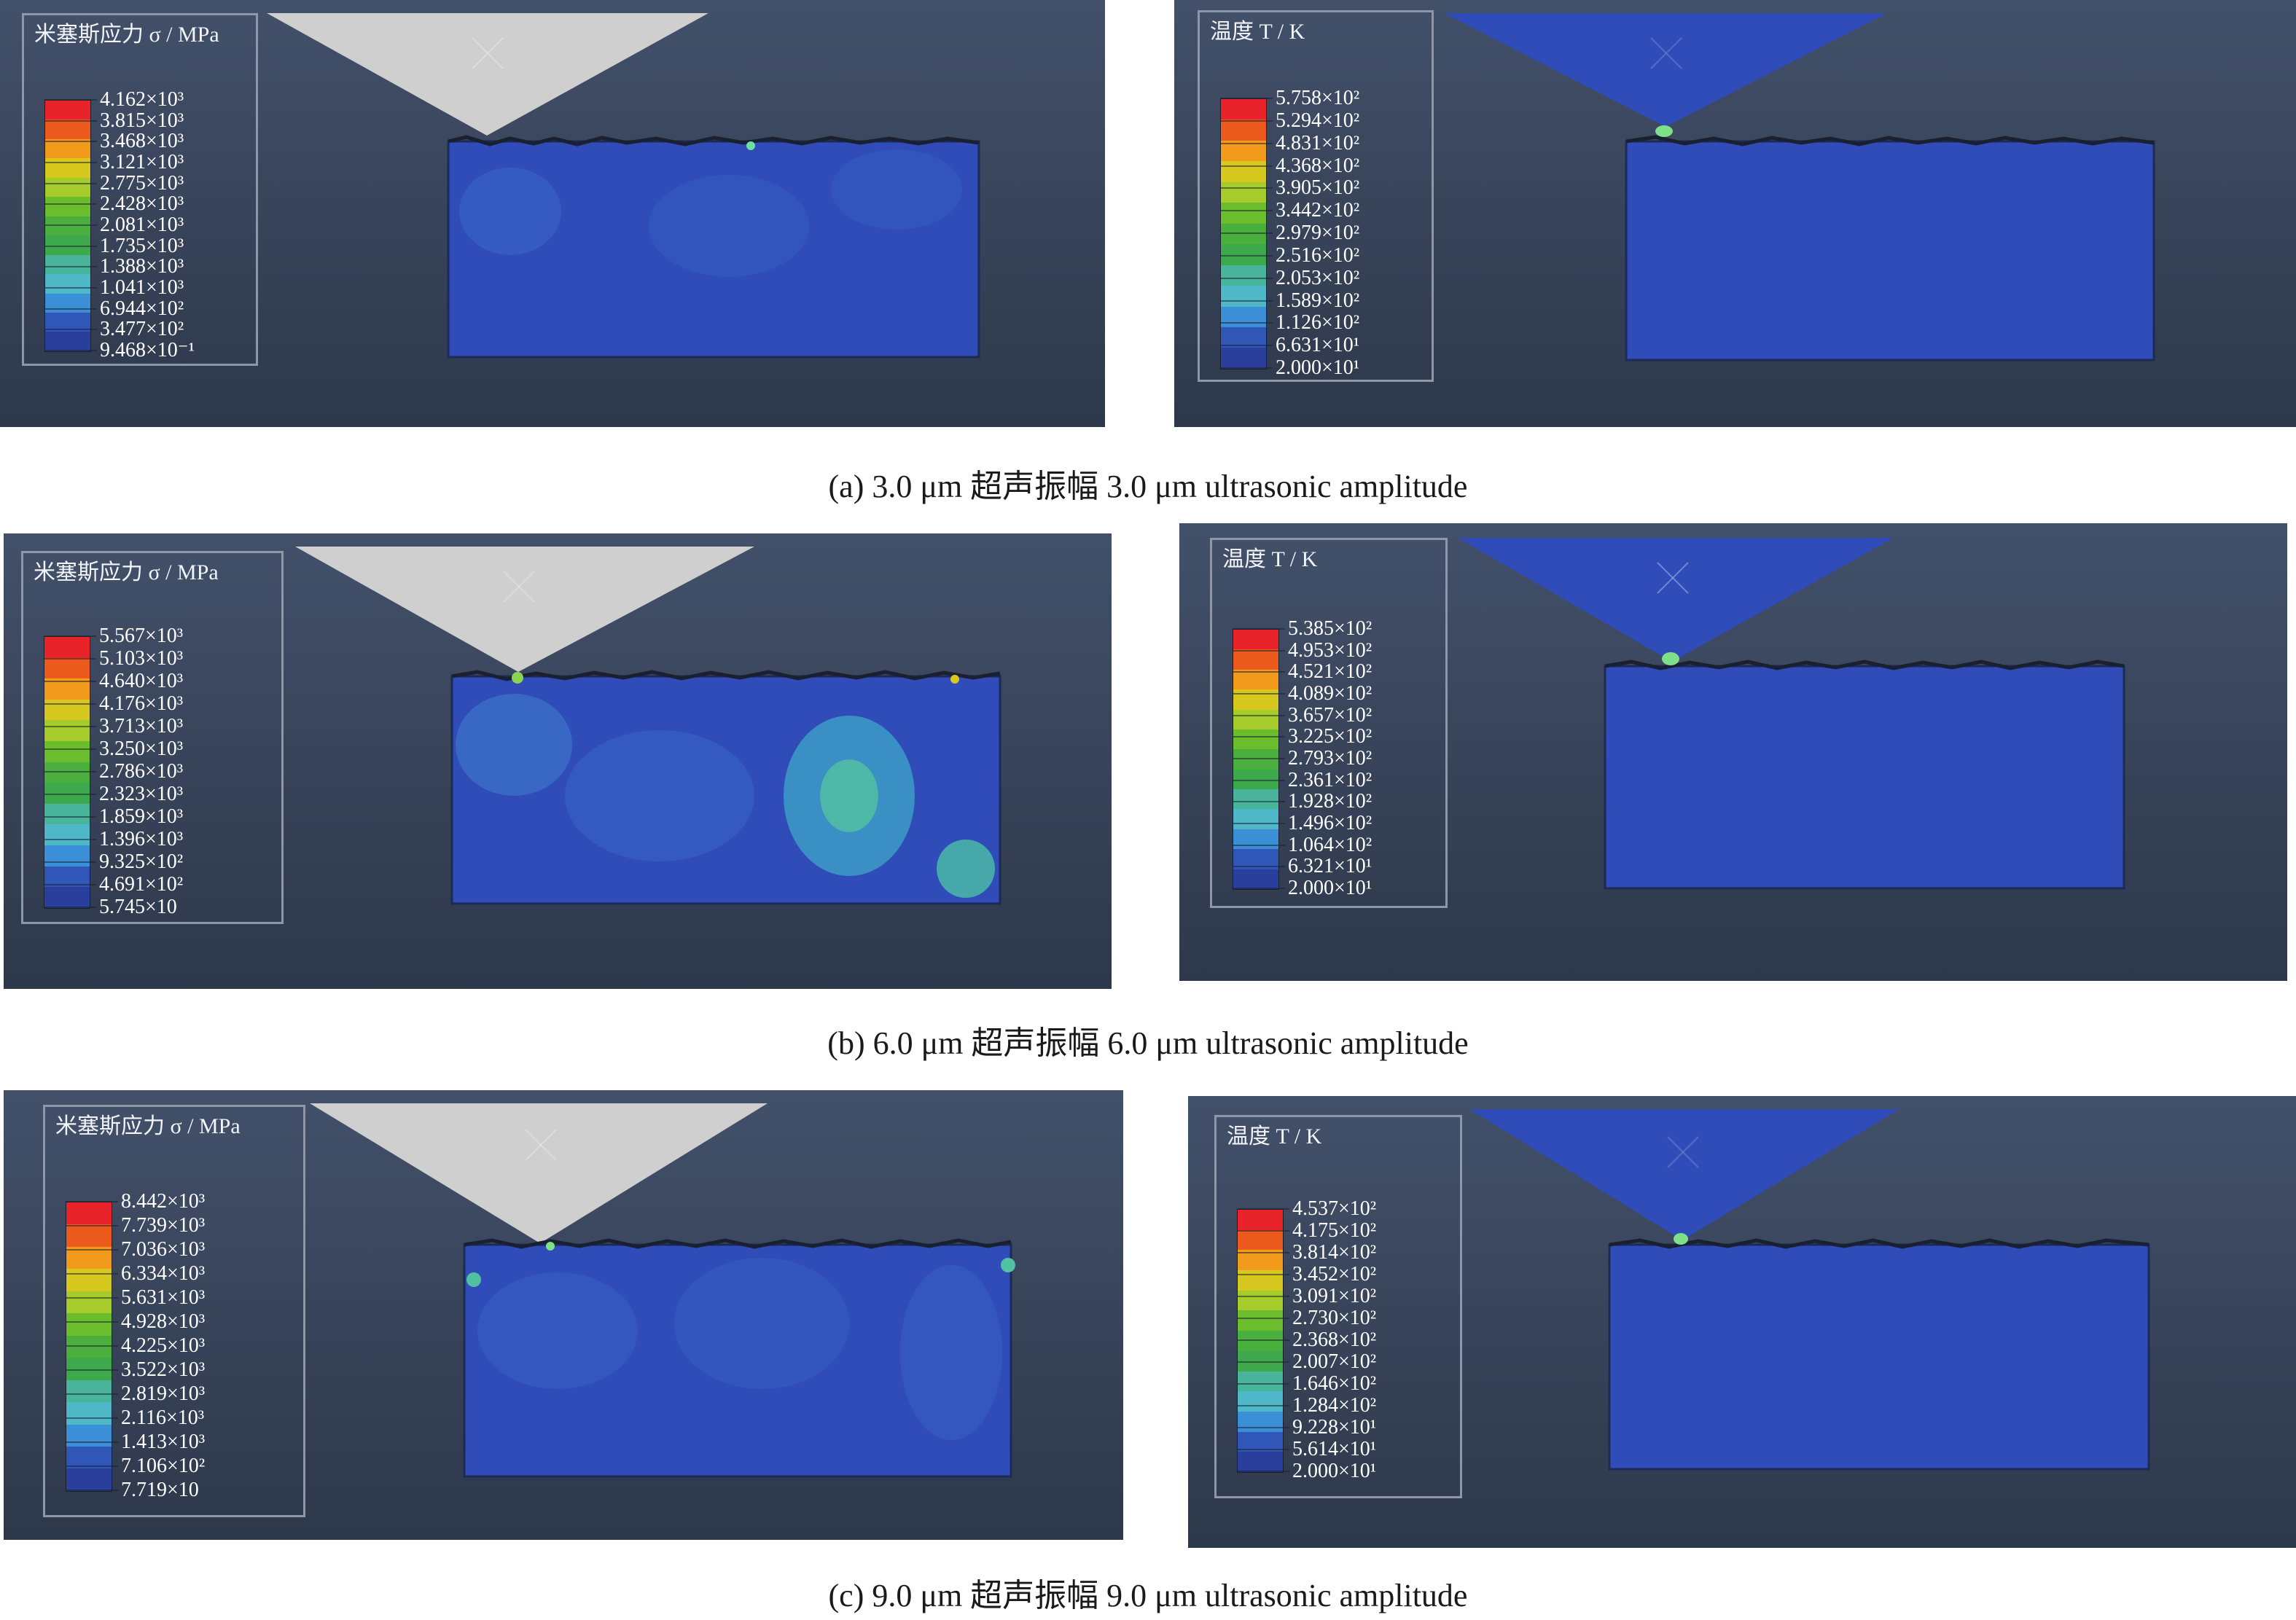 The height and width of the screenshot is (1620, 2296). Describe the element at coordinates (1330, 844) in the screenshot. I see `legend-value: 1.064×10²` at that location.